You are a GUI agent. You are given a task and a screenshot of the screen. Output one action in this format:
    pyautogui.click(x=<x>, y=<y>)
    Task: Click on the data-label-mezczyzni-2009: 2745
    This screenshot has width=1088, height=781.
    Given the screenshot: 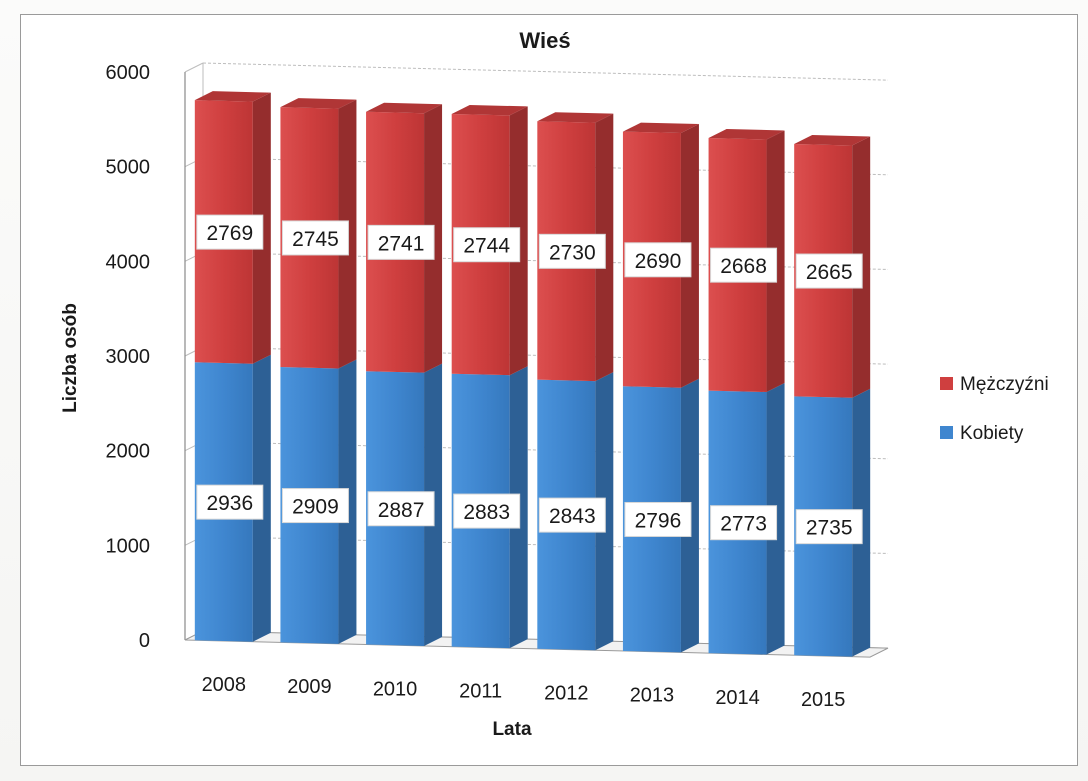 What is the action you would take?
    pyautogui.click(x=315, y=239)
    